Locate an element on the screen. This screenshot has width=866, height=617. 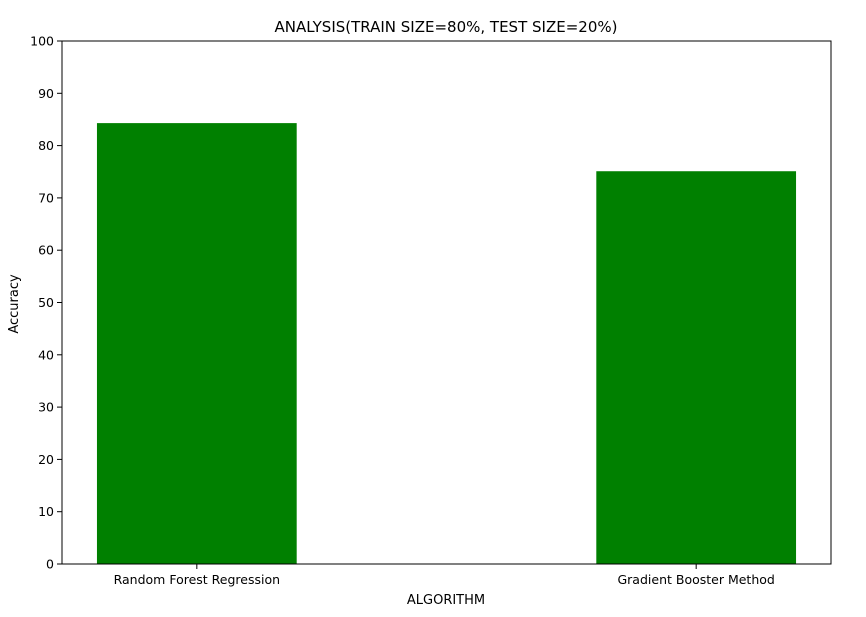
y-tick-label: 40 is located at coordinates (46, 354).